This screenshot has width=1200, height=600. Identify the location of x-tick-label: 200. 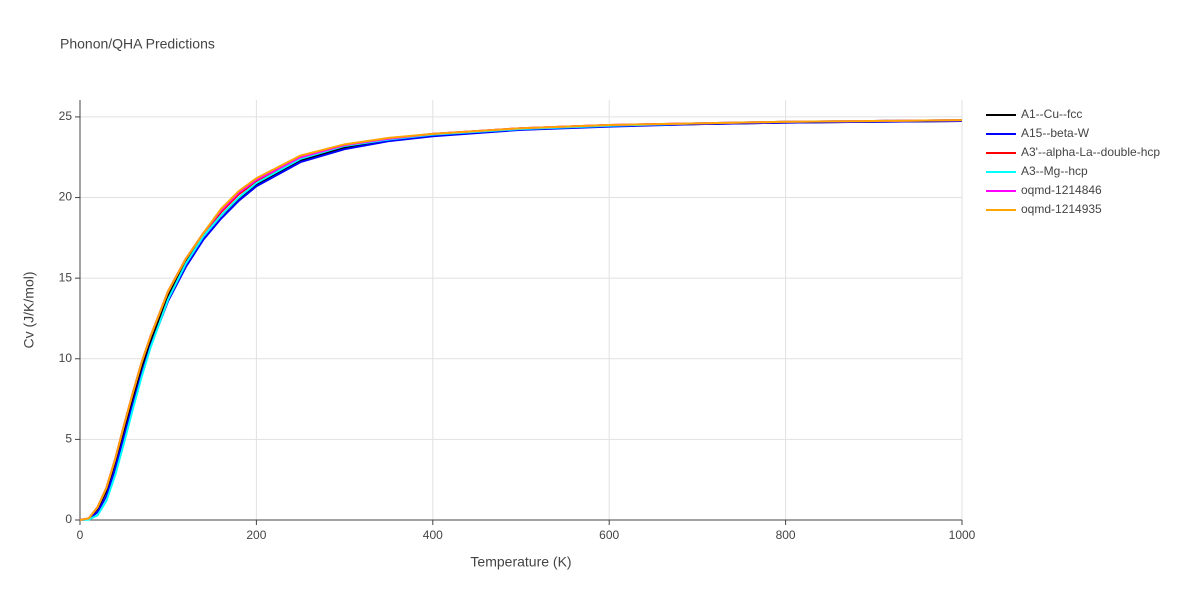
(256, 535).